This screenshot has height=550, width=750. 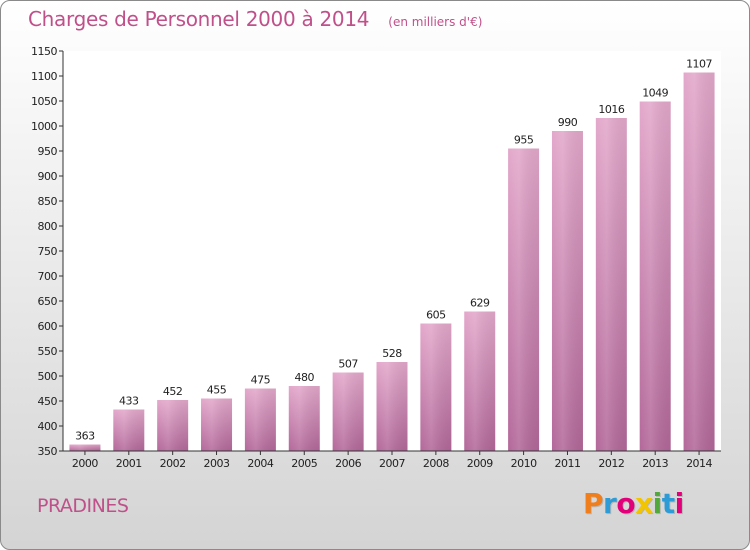 What do you see at coordinates (593, 503) in the screenshot?
I see `brand-letter: P` at bounding box center [593, 503].